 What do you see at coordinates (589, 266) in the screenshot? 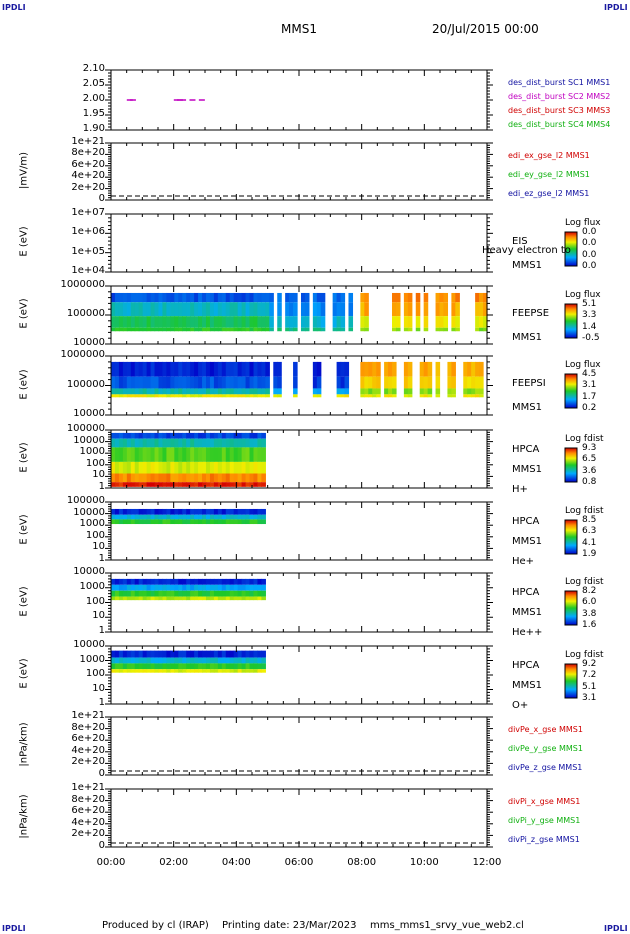
I see `colorbar-tick-label: 0.0` at bounding box center [589, 266].